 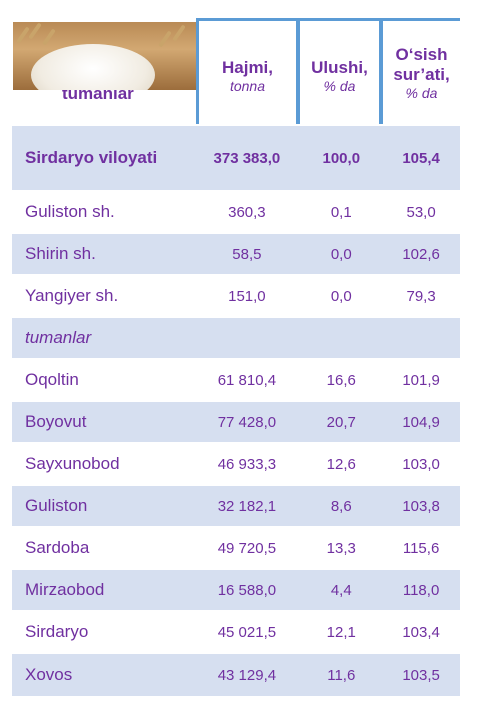 I want to click on row-growth: 103,4, so click(x=421, y=632).